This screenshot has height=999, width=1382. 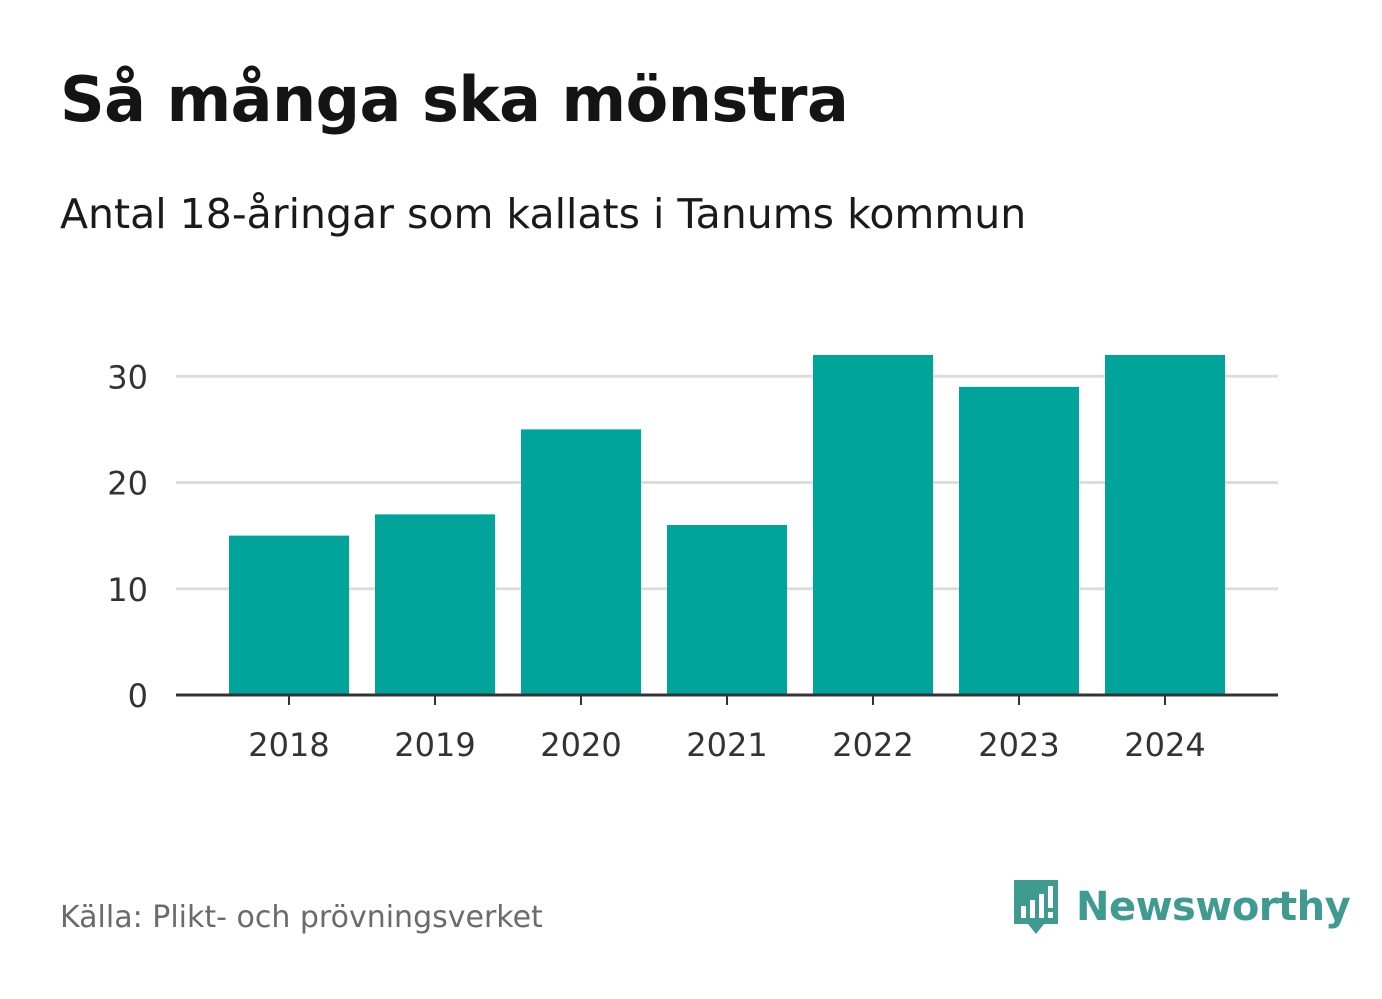 What do you see at coordinates (435, 604) in the screenshot?
I see `bar-2019` at bounding box center [435, 604].